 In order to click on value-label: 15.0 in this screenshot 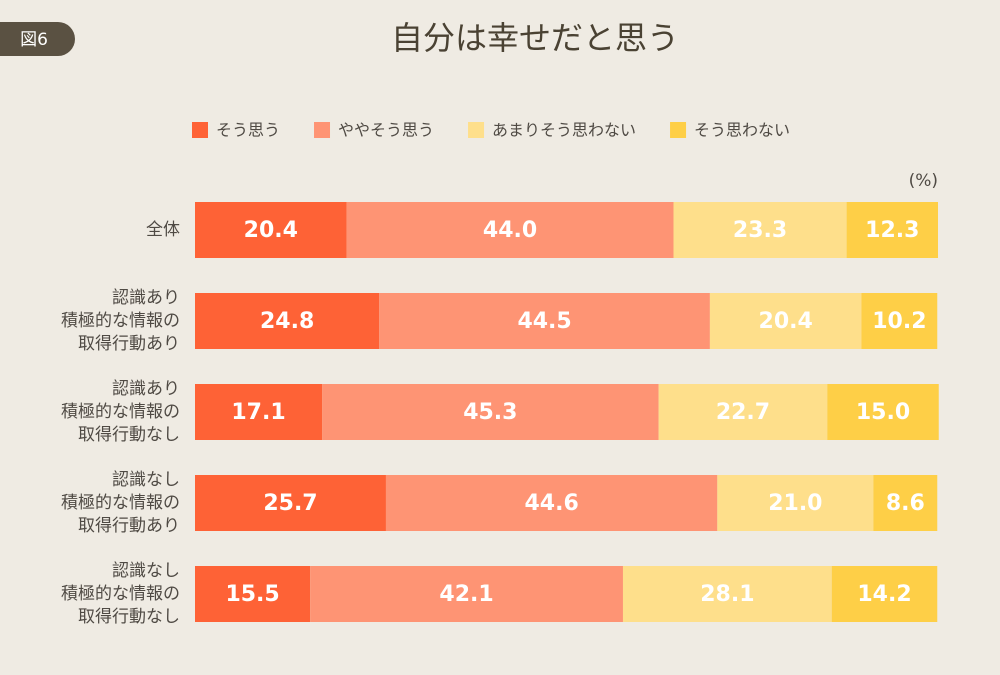, I will do `click(883, 412)`.